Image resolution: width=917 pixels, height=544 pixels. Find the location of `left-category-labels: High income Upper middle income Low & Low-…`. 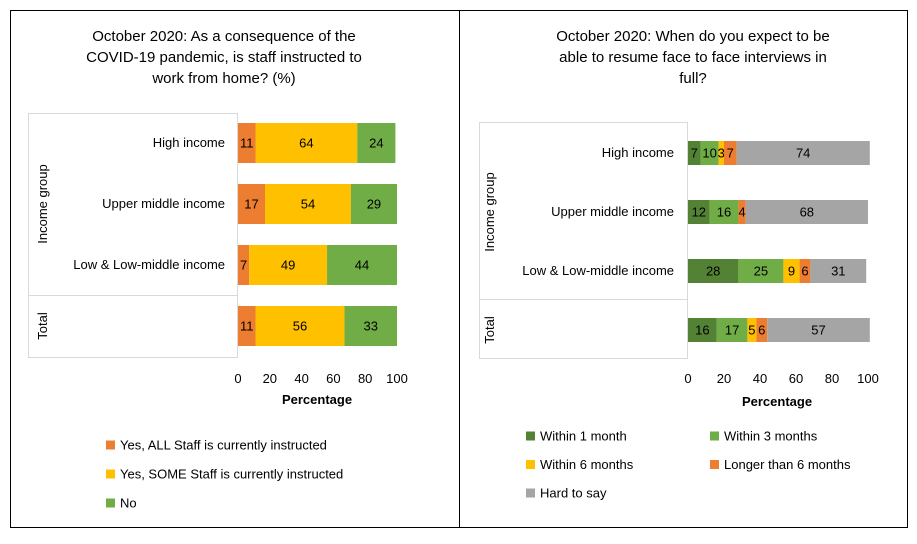

left-category-labels: High income Upper middle income Low & Low-… is located at coordinates (149, 203).